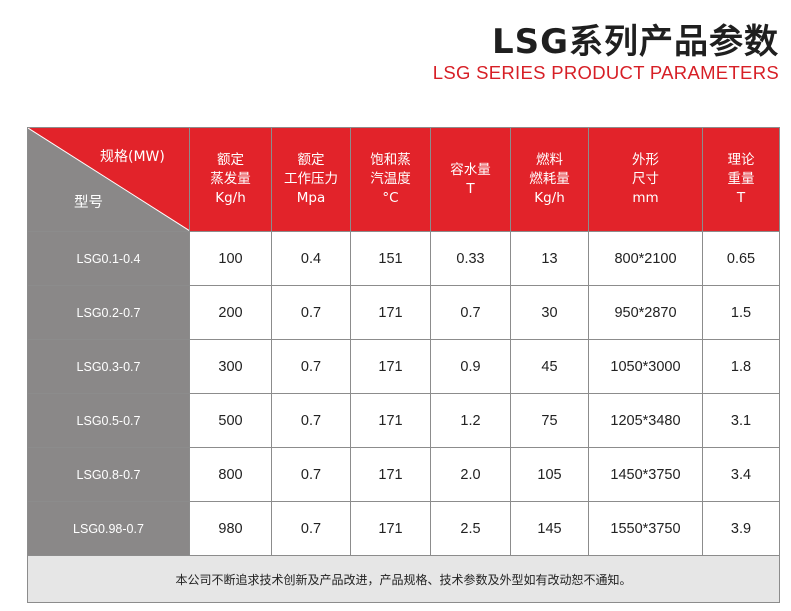 This screenshot has height=611, width=791. I want to click on footer-row: 本公司不断追求技术创新及产品改进，产品规格、技术参数及外型如有改动恕不通知。, so click(403, 579).